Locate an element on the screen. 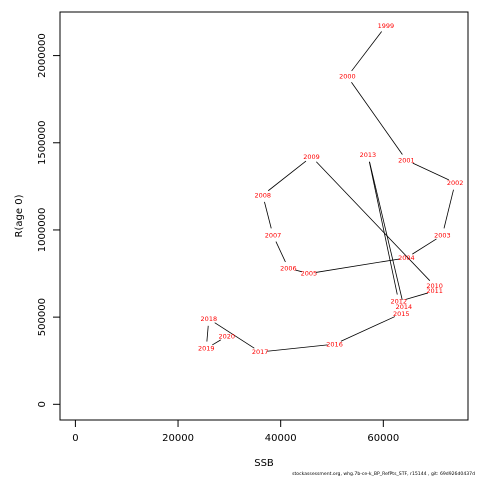 This screenshot has width=480, height=480. point-year-label: 2007 is located at coordinates (273, 235).